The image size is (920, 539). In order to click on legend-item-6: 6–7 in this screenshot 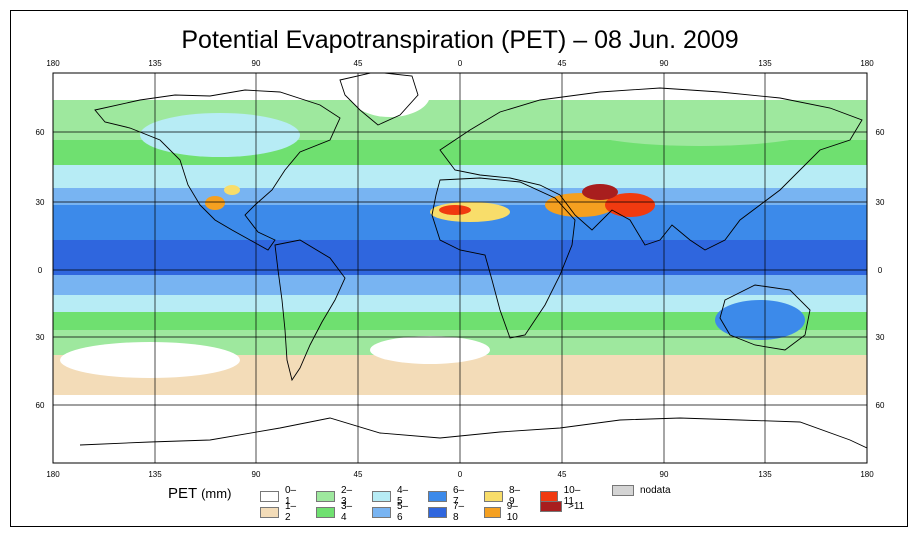, I will do `click(447, 496)`.